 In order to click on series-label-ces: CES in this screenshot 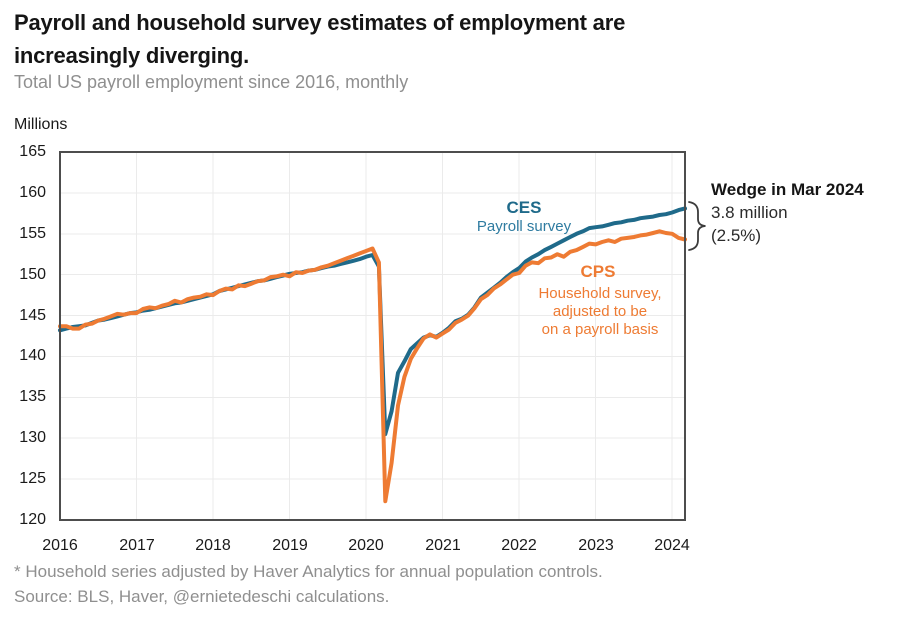, I will do `click(524, 207)`.